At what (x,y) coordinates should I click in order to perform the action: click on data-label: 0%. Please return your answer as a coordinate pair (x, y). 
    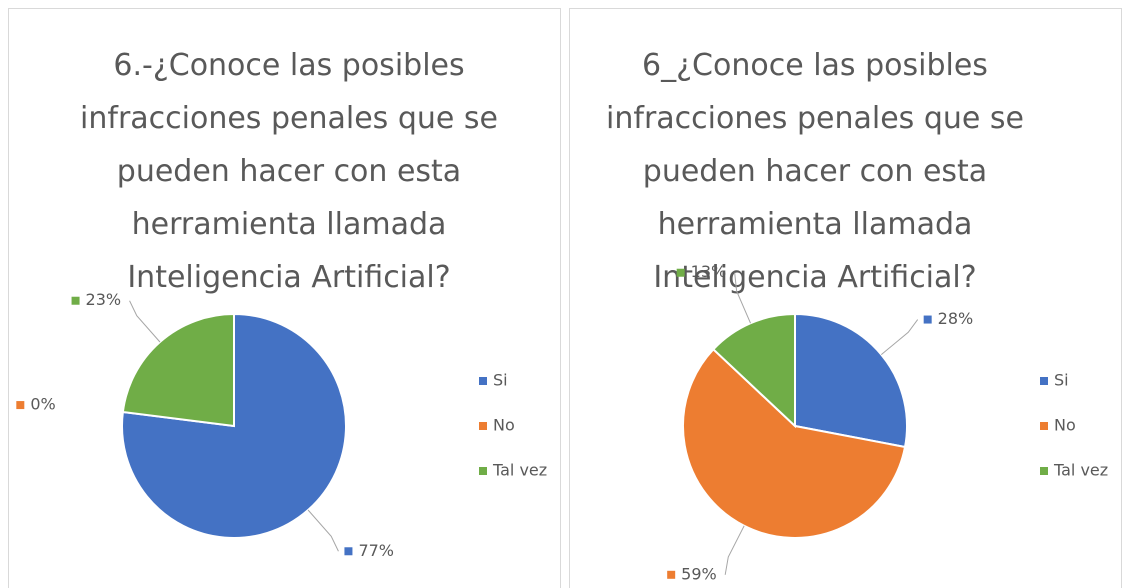
    Looking at the image, I should click on (42, 404).